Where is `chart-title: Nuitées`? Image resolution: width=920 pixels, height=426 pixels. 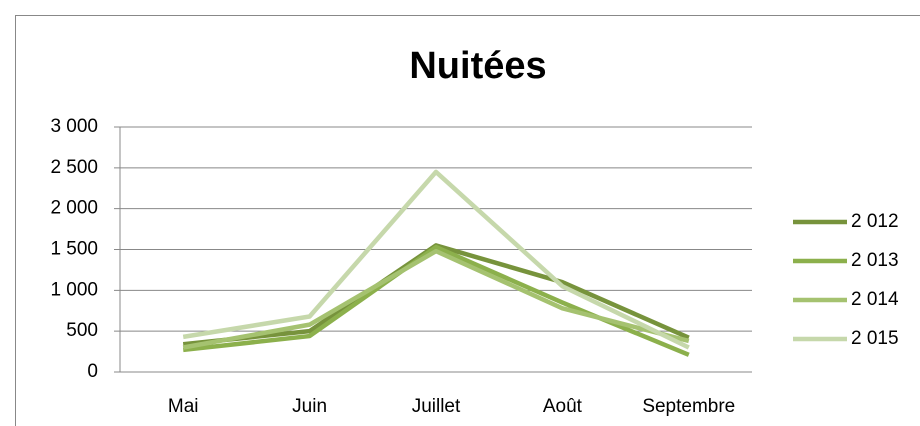 chart-title: Nuitées is located at coordinates (477, 66).